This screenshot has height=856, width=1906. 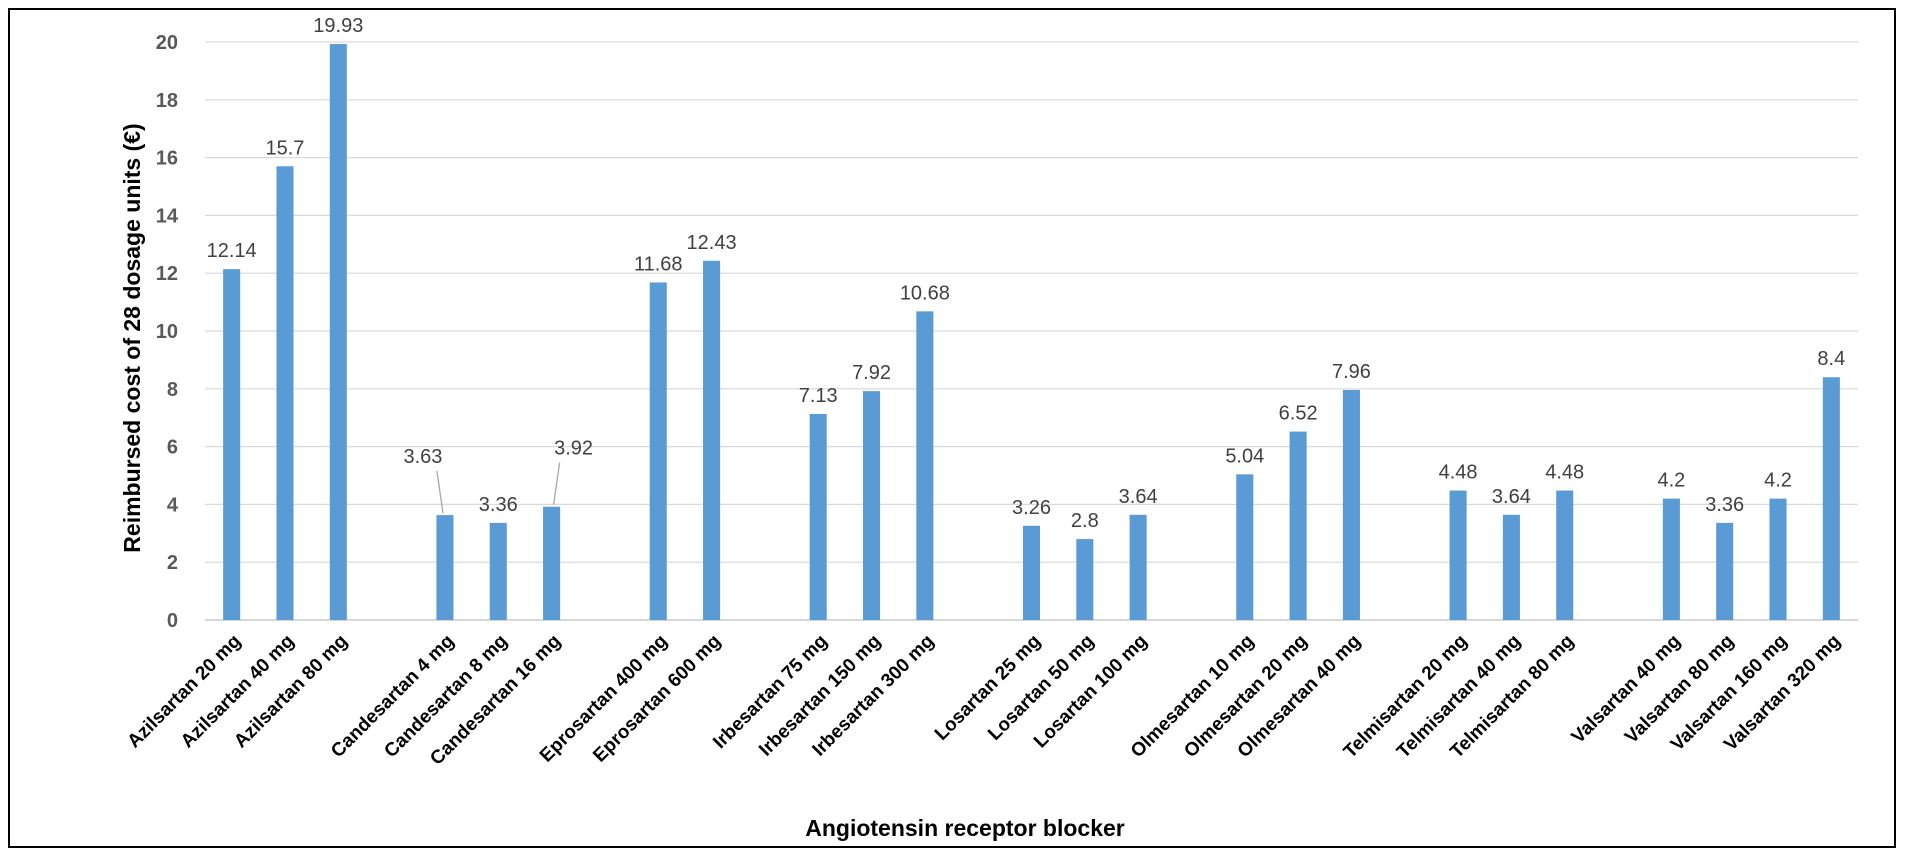 I want to click on data-label: 19.93, so click(x=338, y=26).